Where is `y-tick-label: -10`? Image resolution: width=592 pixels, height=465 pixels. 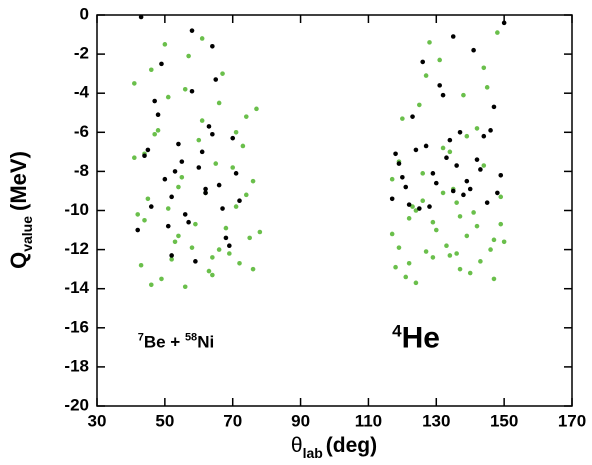 y-tick-label: -10 is located at coordinates (76, 209).